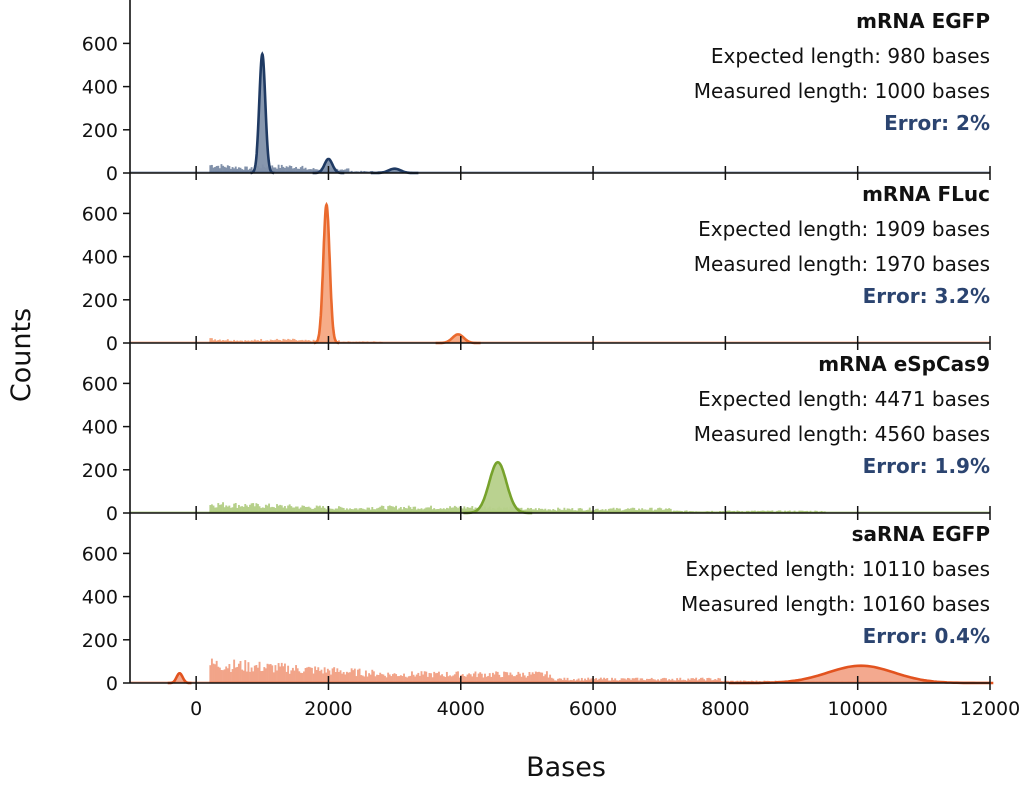  What do you see at coordinates (923, 21) in the screenshot?
I see `panel-title: mRNA EGFP` at bounding box center [923, 21].